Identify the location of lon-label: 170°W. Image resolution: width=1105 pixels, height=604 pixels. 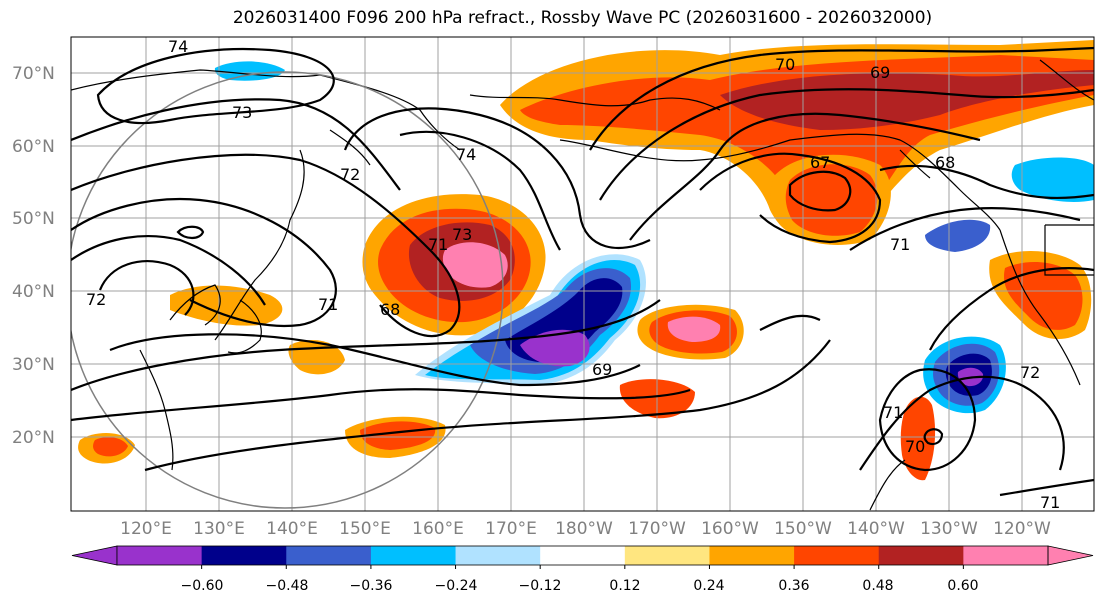
(657, 529).